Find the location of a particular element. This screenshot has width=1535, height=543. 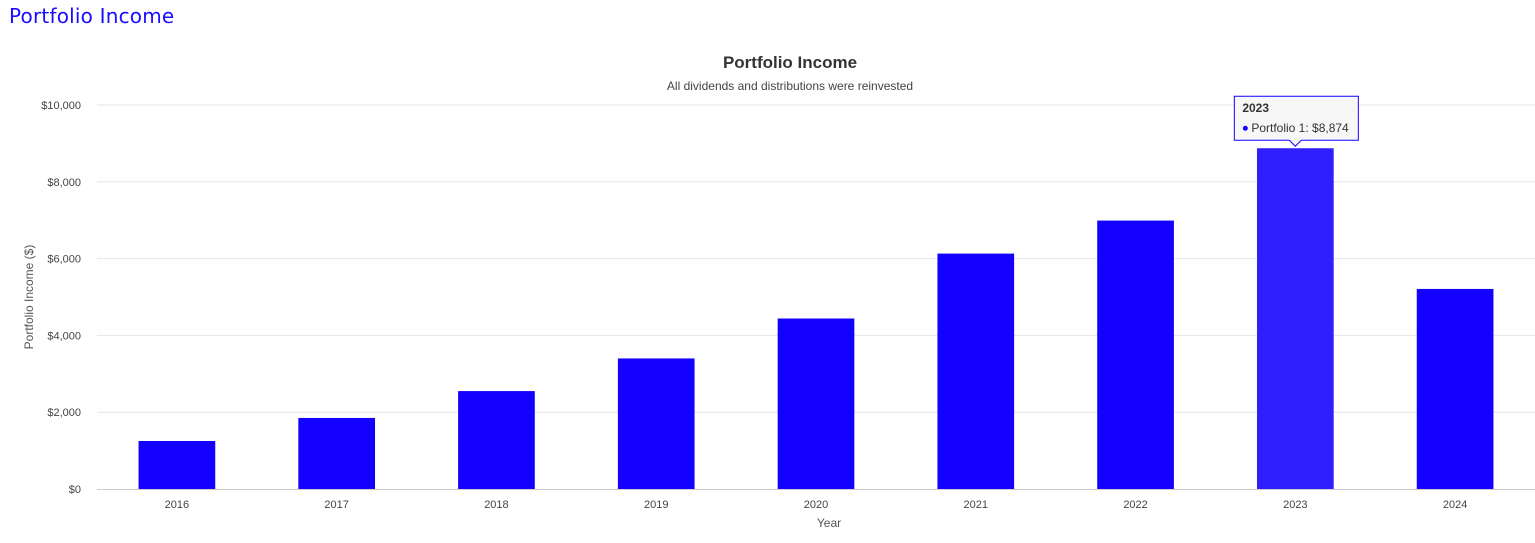

x-tick-label: 2016 is located at coordinates (177, 505).